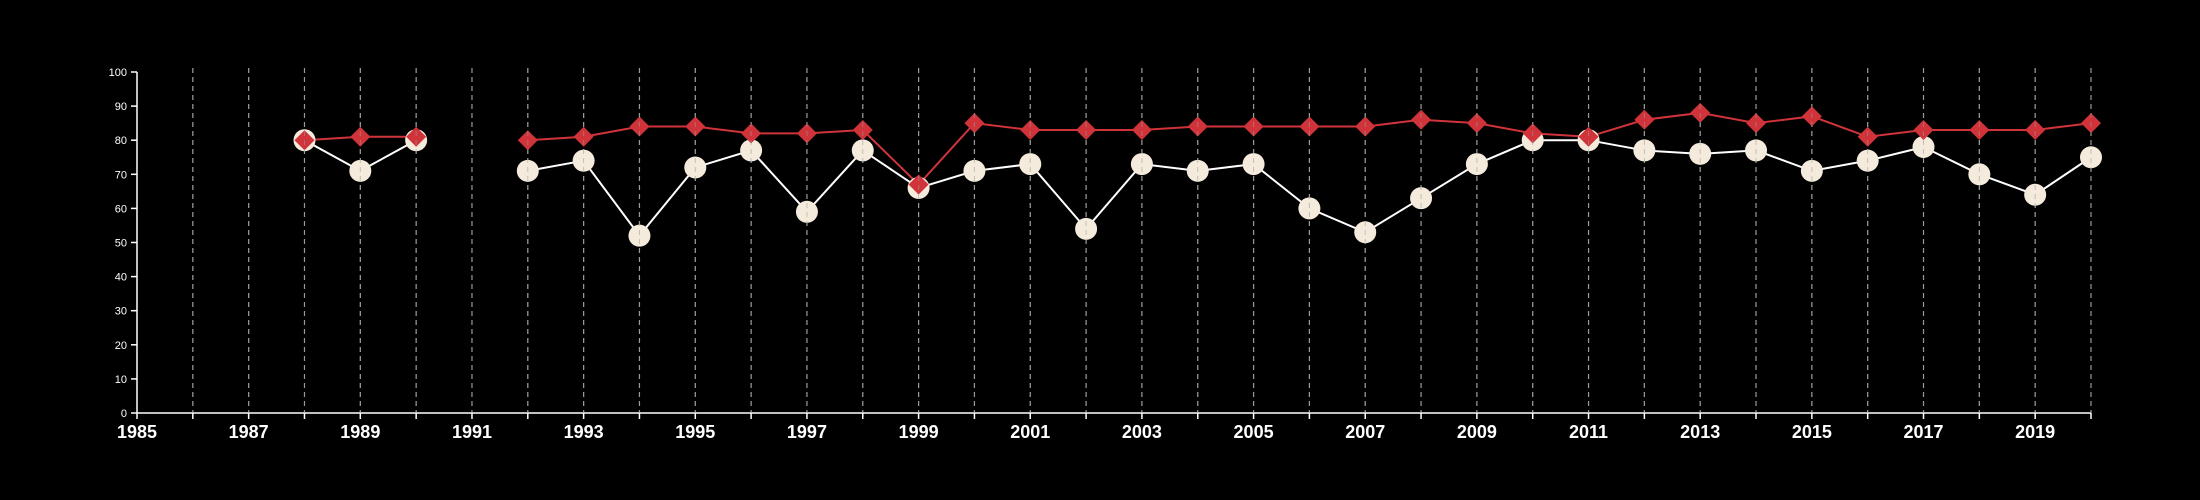 This screenshot has width=2200, height=500. What do you see at coordinates (121, 141) in the screenshot?
I see `y-tick-label: 80` at bounding box center [121, 141].